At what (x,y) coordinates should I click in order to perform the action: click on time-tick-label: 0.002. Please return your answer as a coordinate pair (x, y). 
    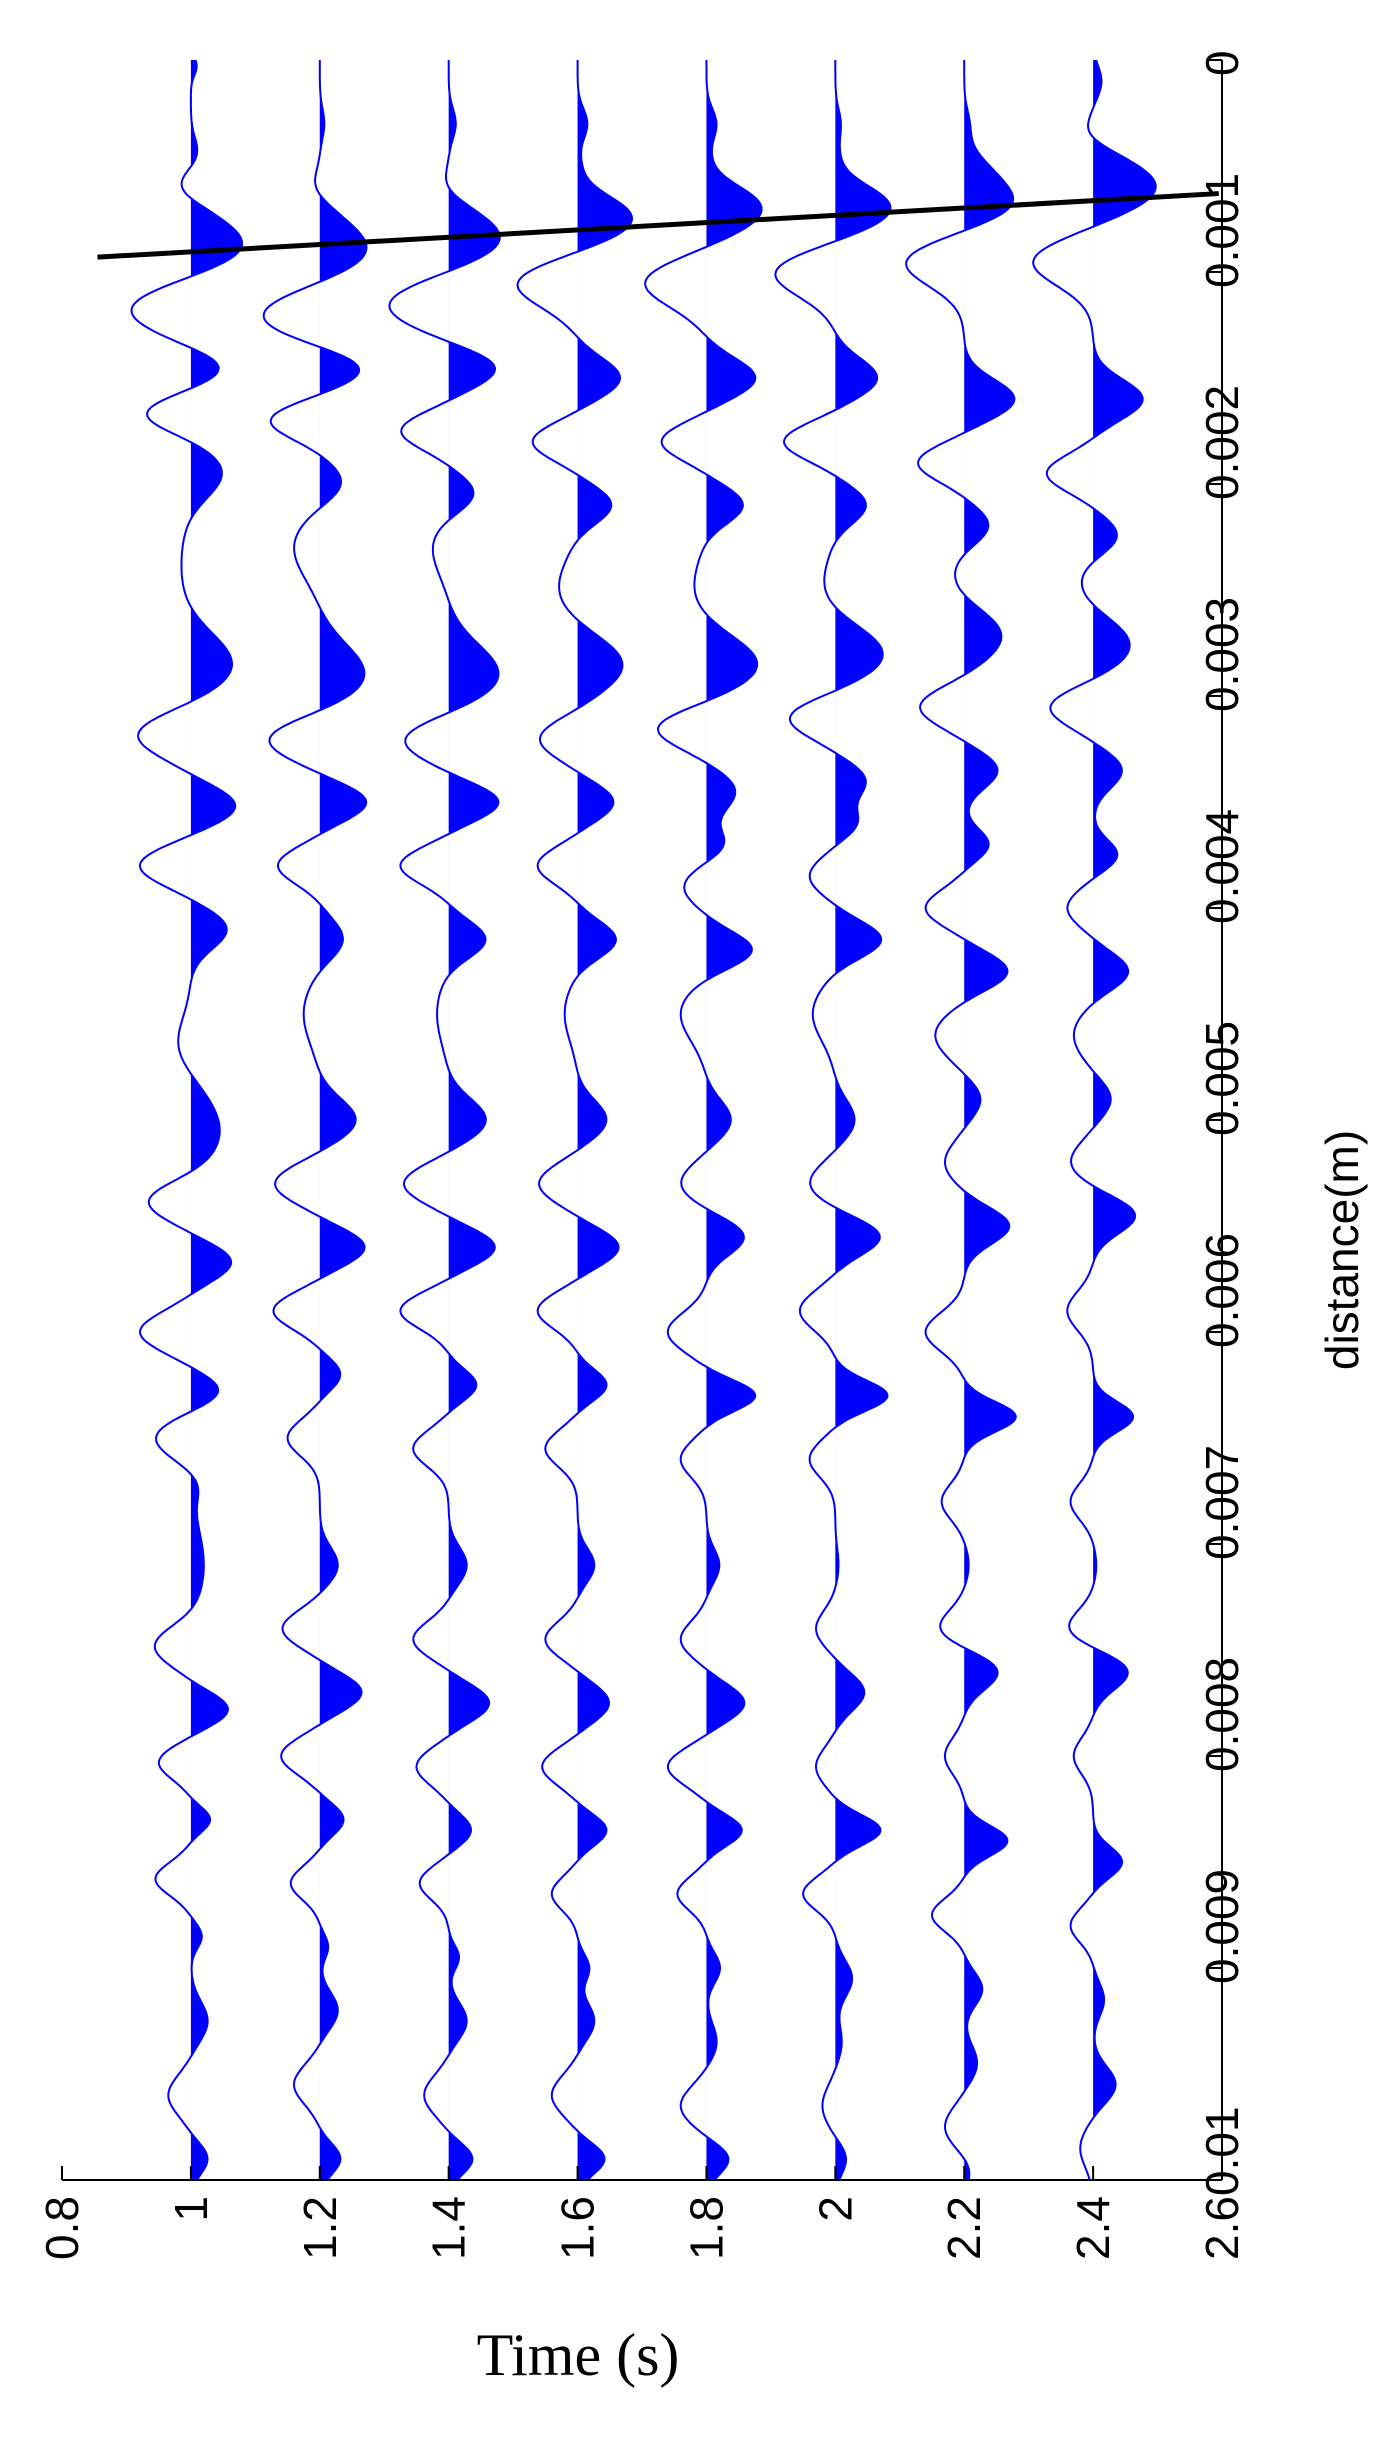
    Looking at the image, I should click on (1222, 442).